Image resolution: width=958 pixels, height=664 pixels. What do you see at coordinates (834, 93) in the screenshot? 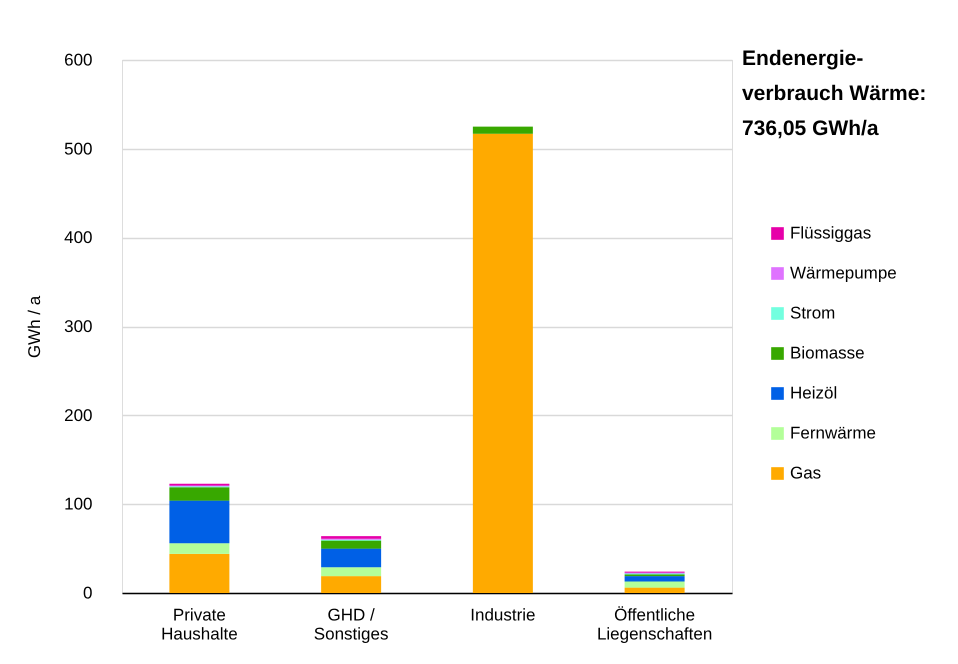
I see `text: Endenergie-verbrauch Wärme: 736,05 GWh/a` at bounding box center [834, 93].